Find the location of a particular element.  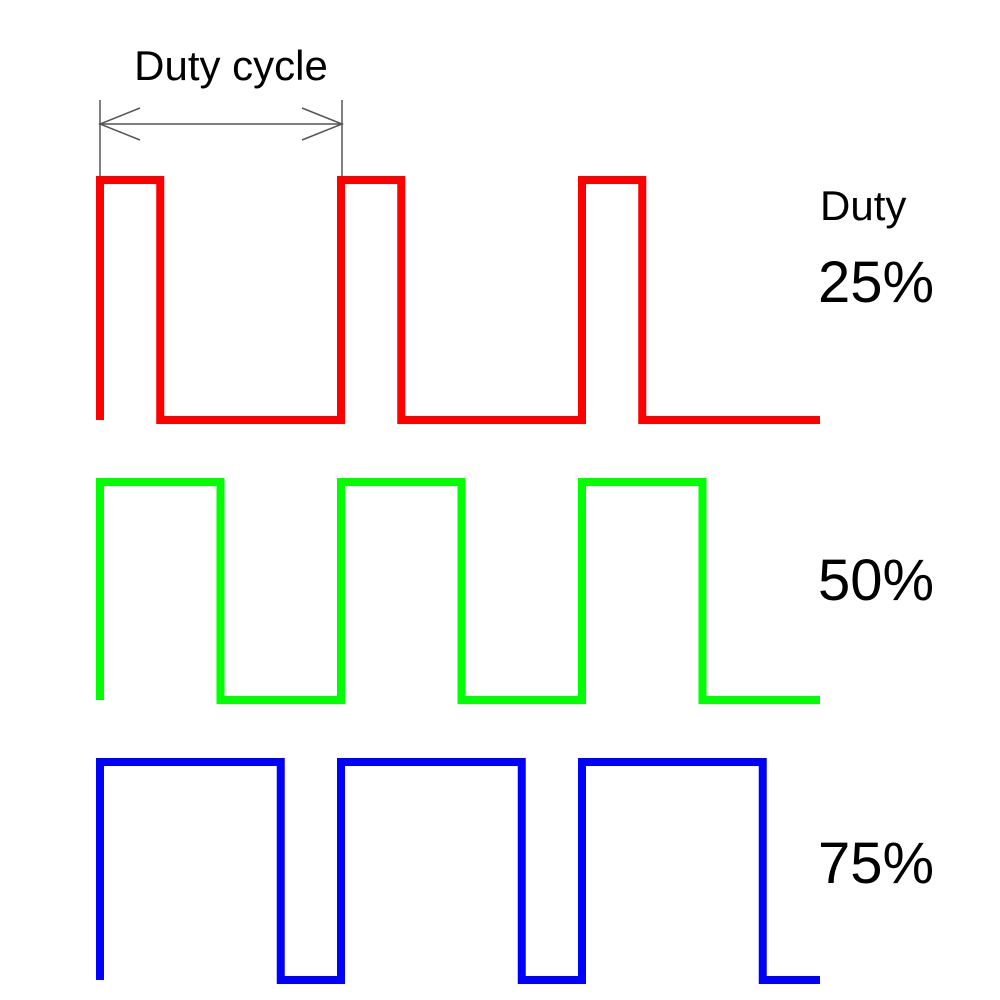

period-dimension: Duty cycle is located at coordinates (221, 121).